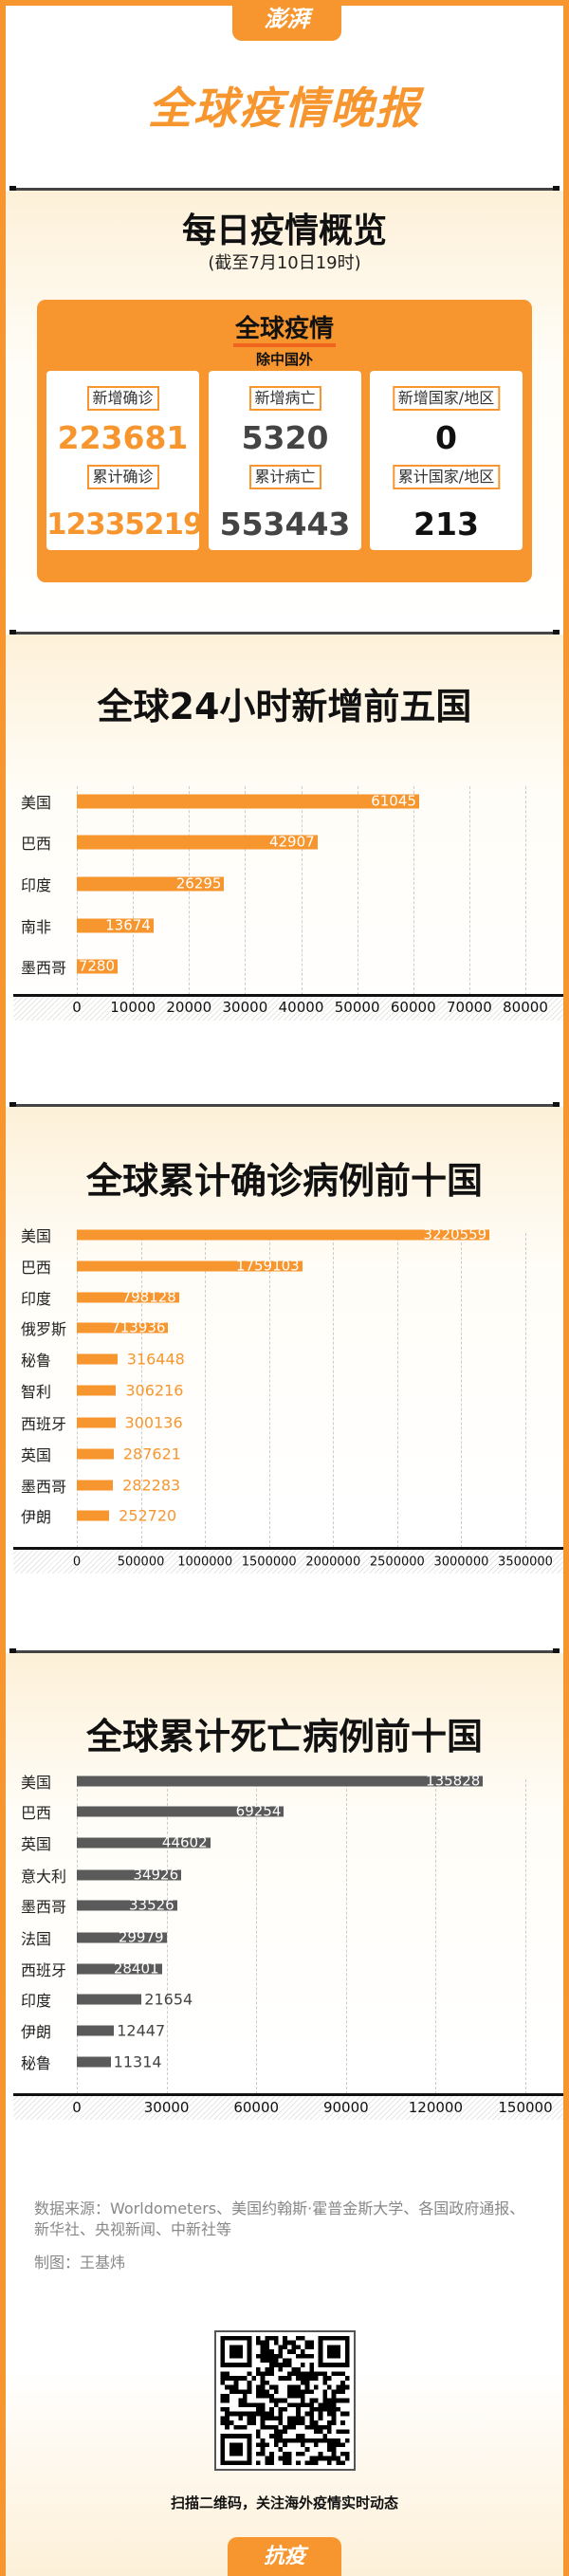 This screenshot has width=569, height=2576. Describe the element at coordinates (397, 1562) in the screenshot. I see `x-tick-label: 2500000` at that location.